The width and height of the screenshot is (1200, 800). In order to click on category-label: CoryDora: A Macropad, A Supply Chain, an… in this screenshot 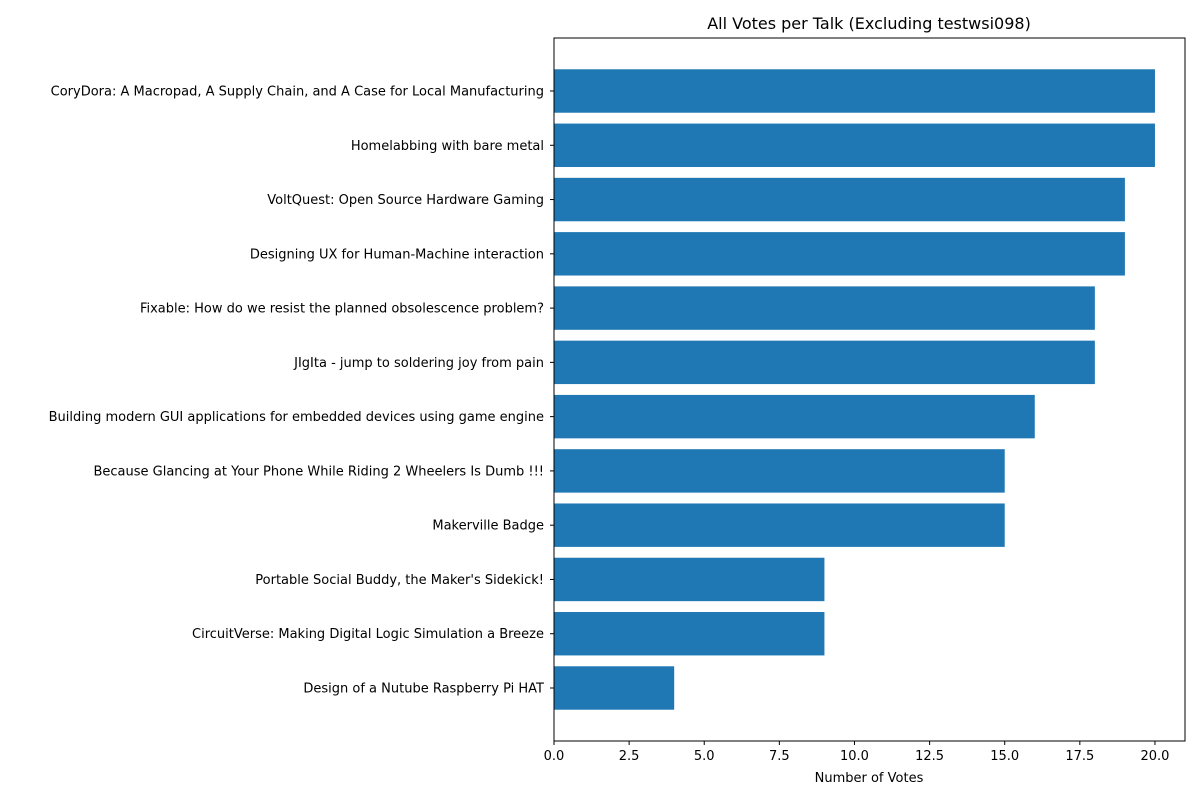, I will do `click(297, 92)`.